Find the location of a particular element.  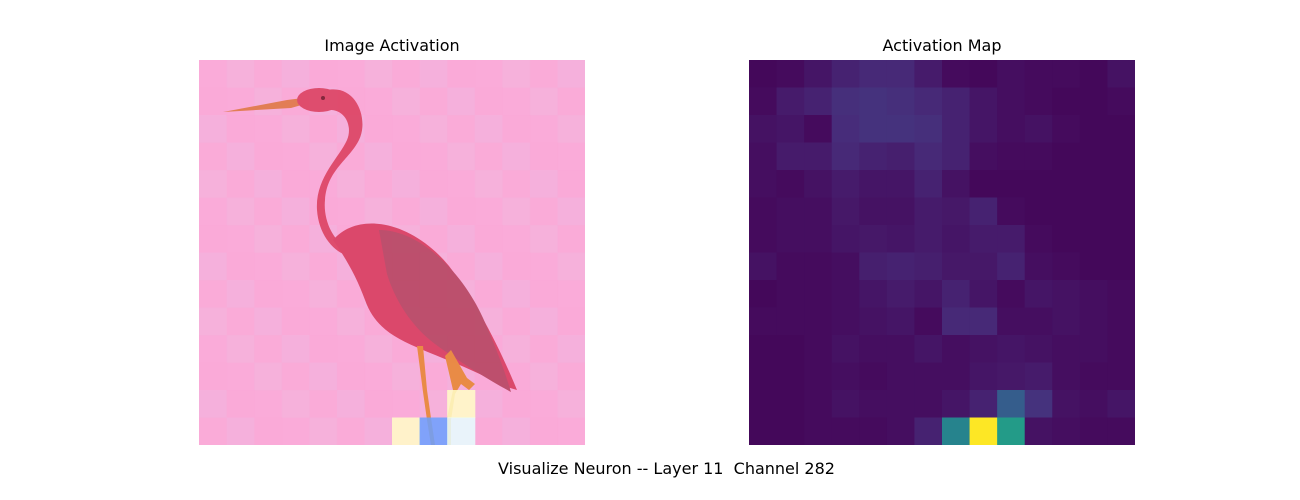

overlay-cell-r12-c7 is located at coordinates (406, 404).